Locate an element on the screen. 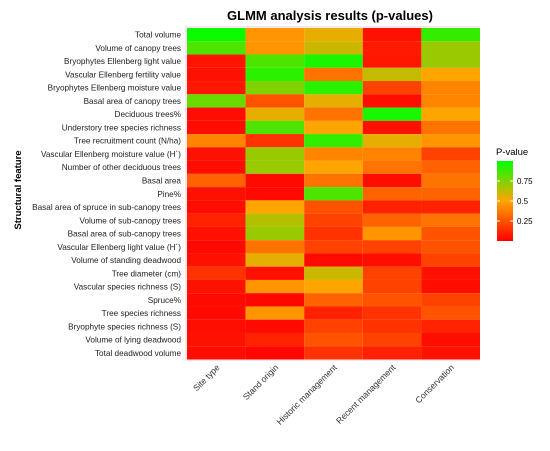 This screenshot has height=451, width=550. row-label: Vascular Ellenberg moisture value (H´) is located at coordinates (111, 154).